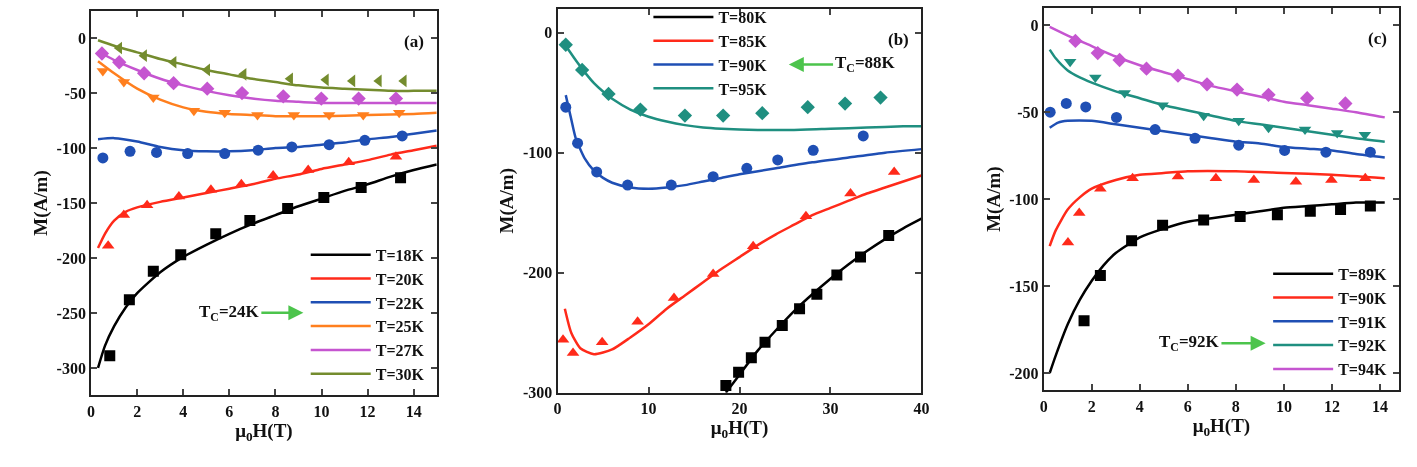  Describe the element at coordinates (71, 313) in the screenshot. I see `y-tick-label: -250` at that location.